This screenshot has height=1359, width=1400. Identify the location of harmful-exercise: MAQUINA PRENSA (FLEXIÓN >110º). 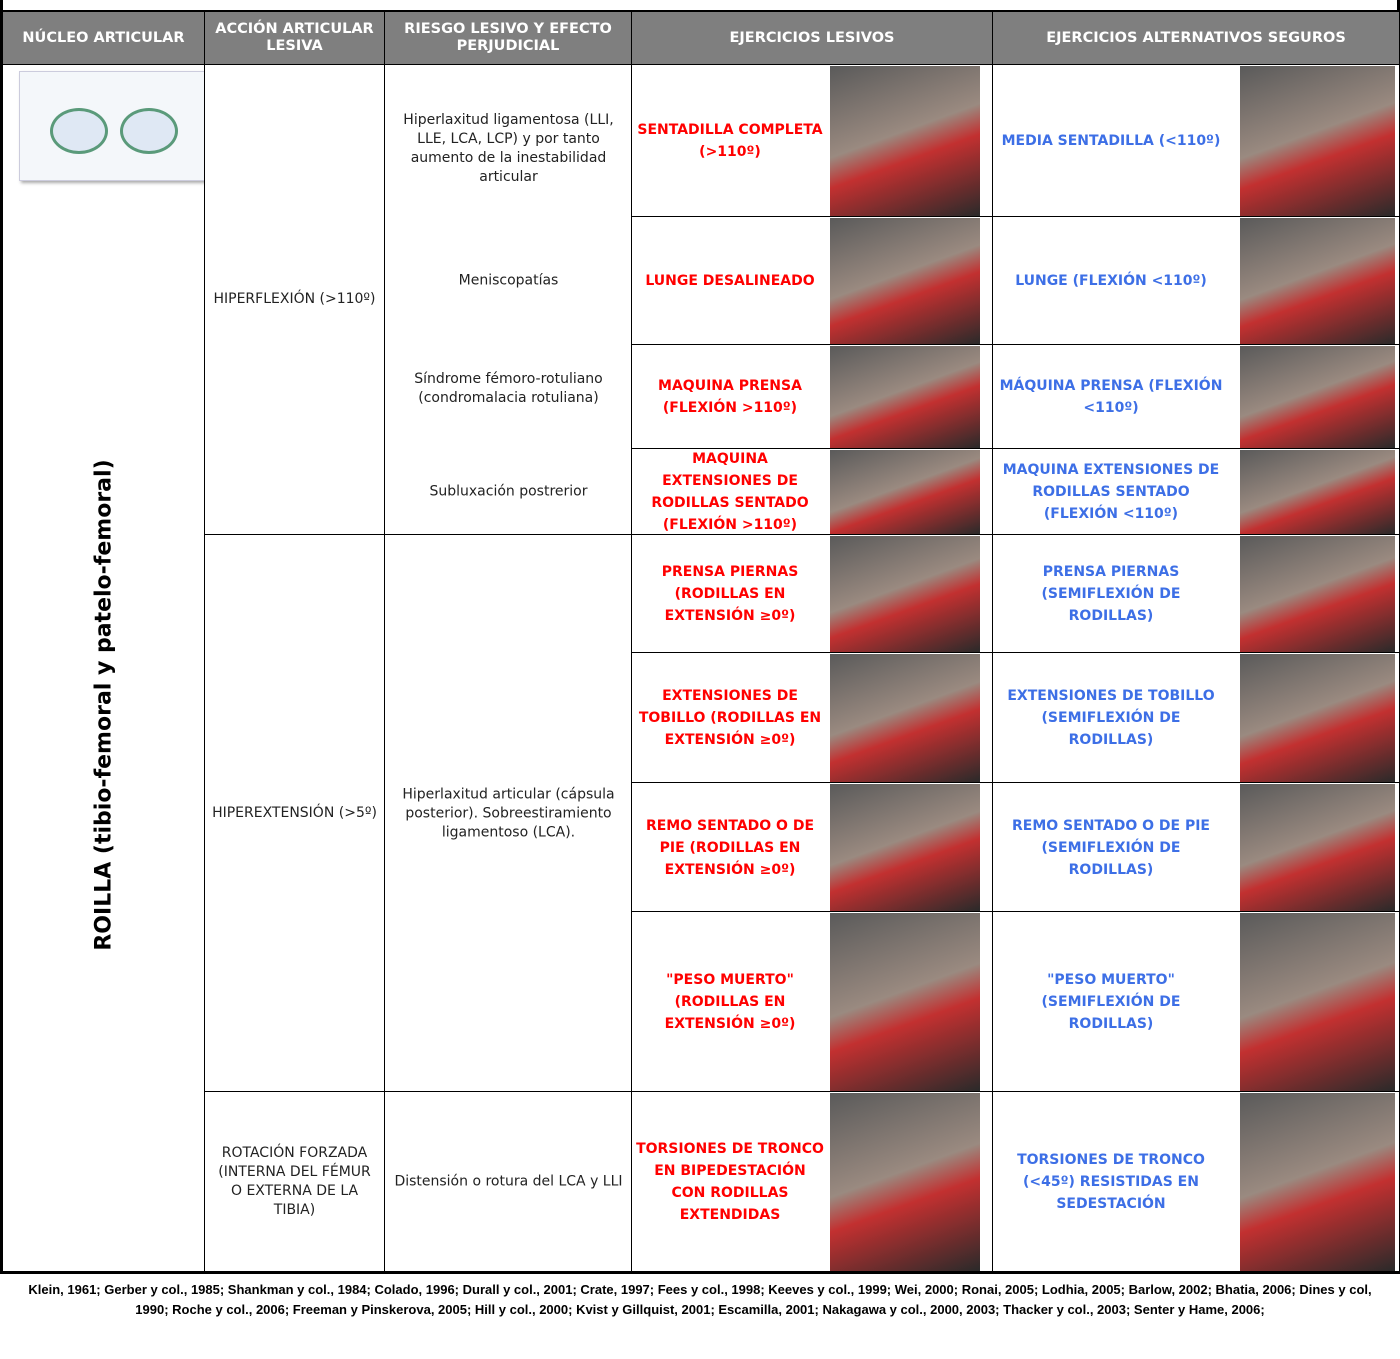
(730, 397).